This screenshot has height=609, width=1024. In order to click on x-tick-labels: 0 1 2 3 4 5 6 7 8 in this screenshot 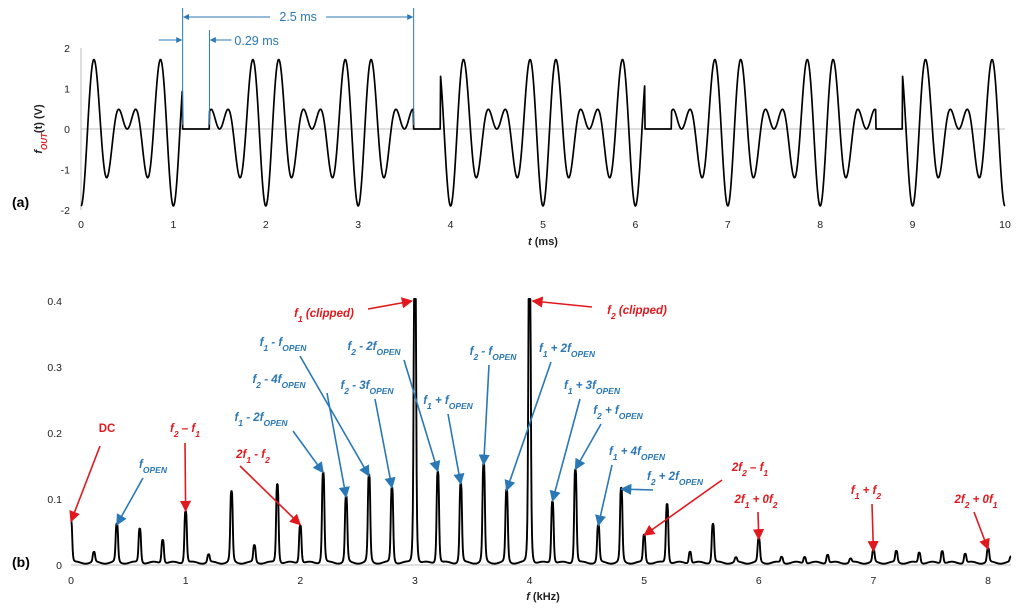, I will do `click(529, 581)`.